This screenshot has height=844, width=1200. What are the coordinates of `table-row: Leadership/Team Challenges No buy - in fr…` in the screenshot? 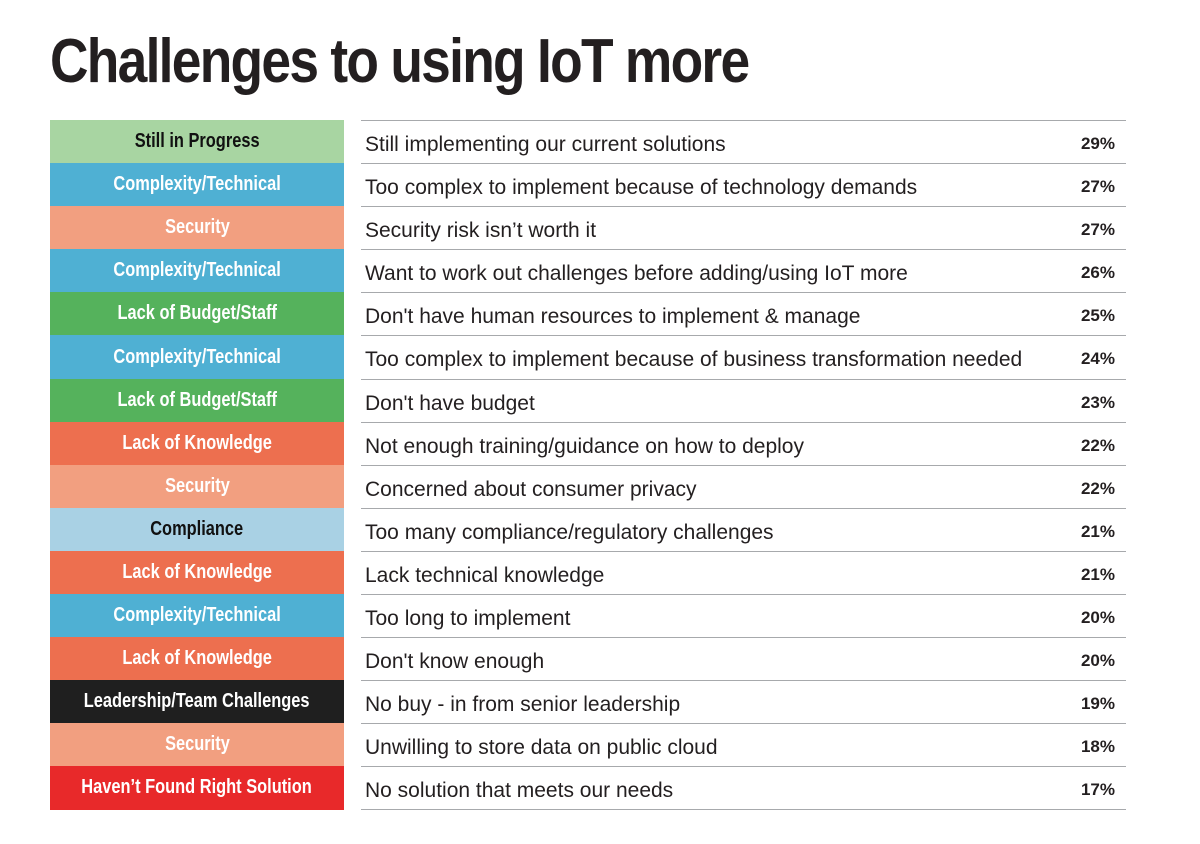 It's located at (588, 702).